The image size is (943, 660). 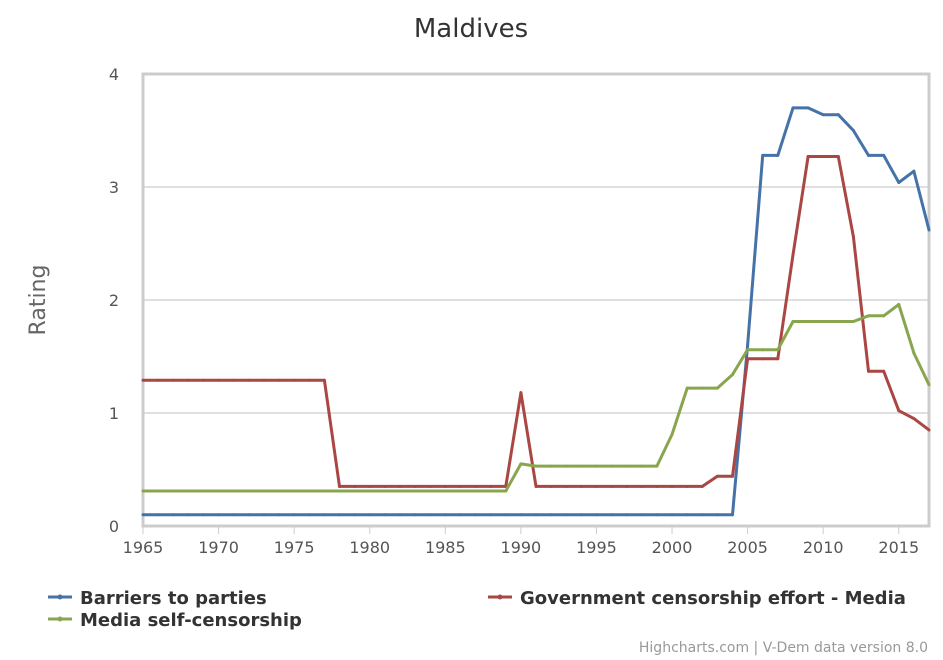 I want to click on legend-item: Government censorship effort - Media, so click(x=697, y=598).